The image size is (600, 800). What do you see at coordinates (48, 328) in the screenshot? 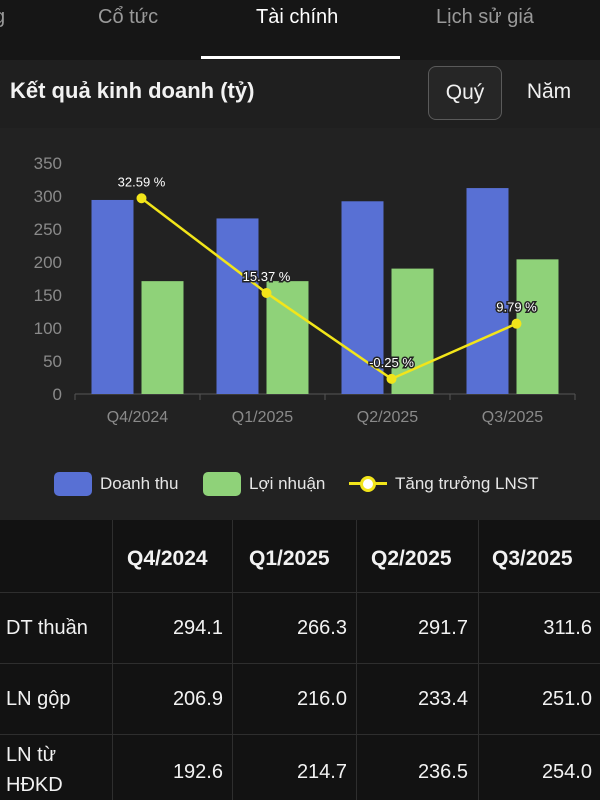
I see `y-tick-label: 100` at bounding box center [48, 328].